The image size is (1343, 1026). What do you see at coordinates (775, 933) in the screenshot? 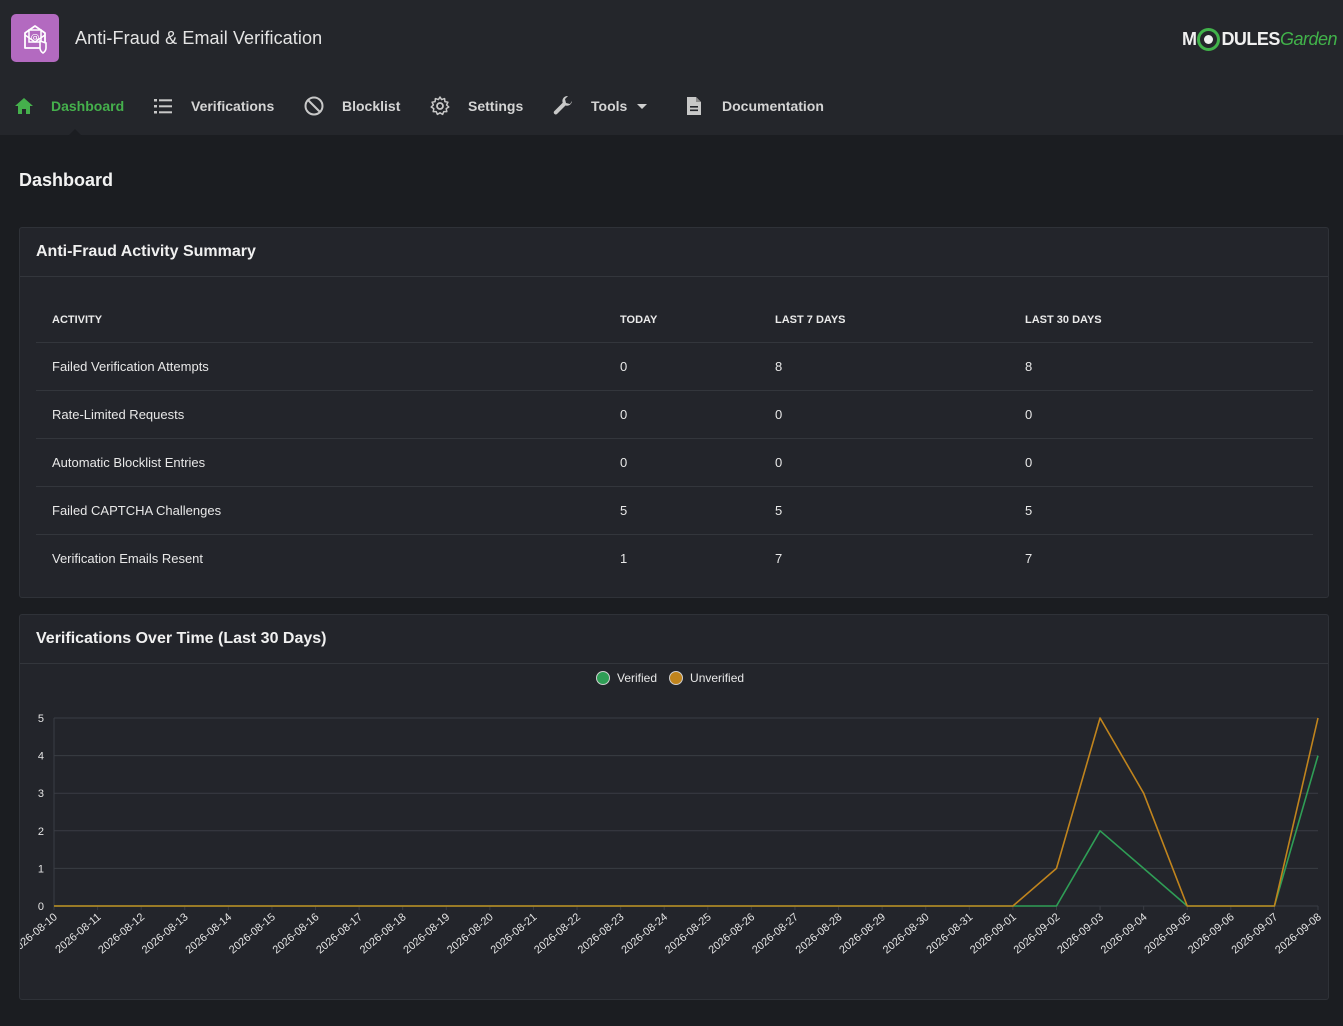
I see `x-tick-label: 2026-08-27` at bounding box center [775, 933].